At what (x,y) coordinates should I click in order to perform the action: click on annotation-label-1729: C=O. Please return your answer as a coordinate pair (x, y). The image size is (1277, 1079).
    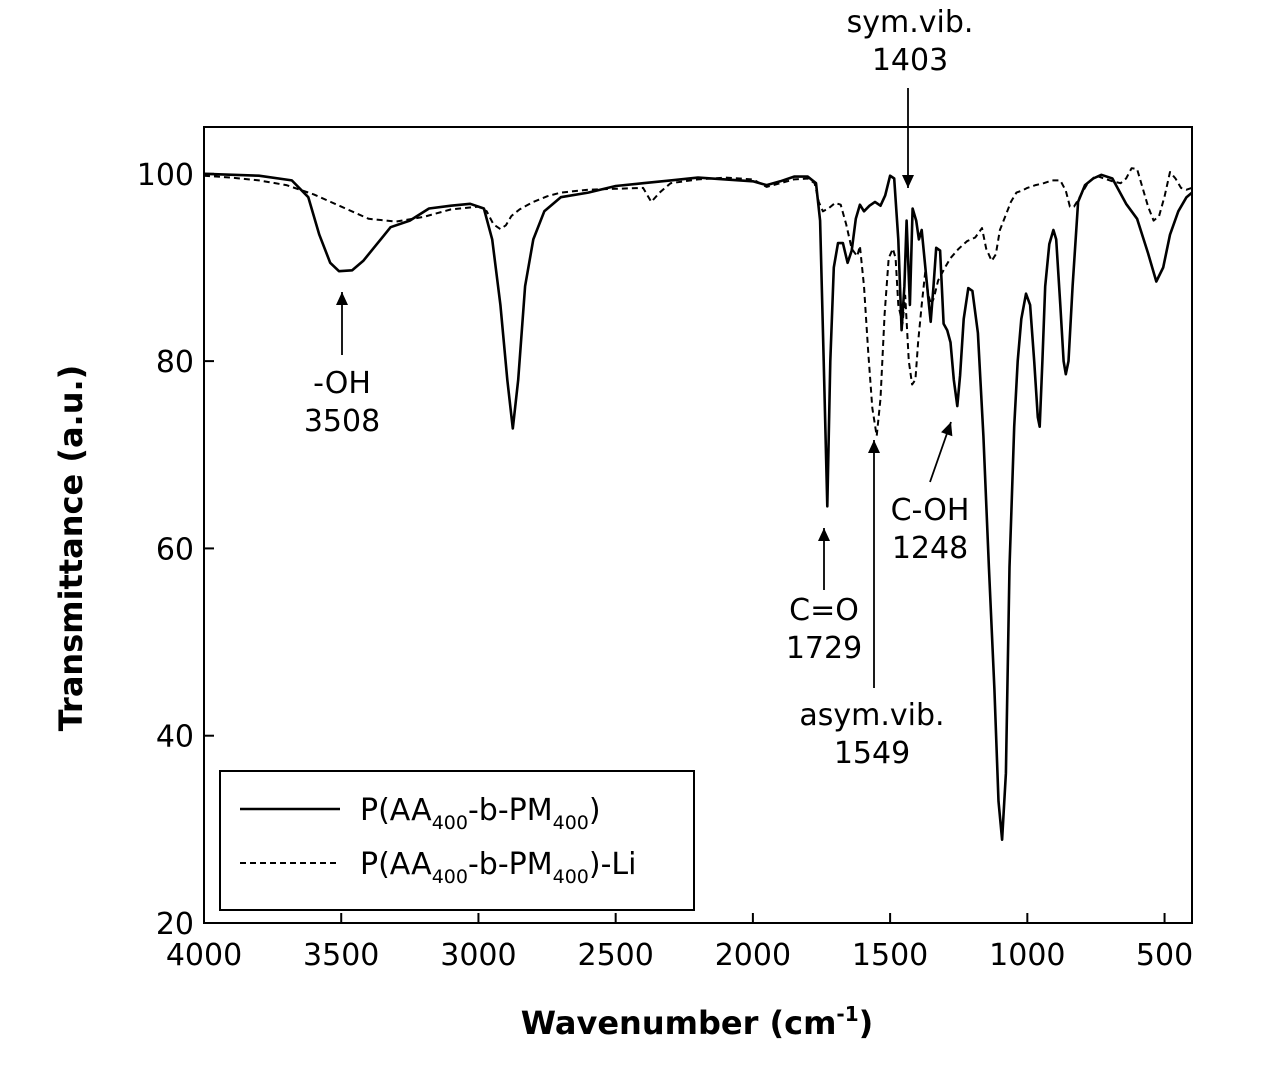
    Looking at the image, I should click on (824, 610).